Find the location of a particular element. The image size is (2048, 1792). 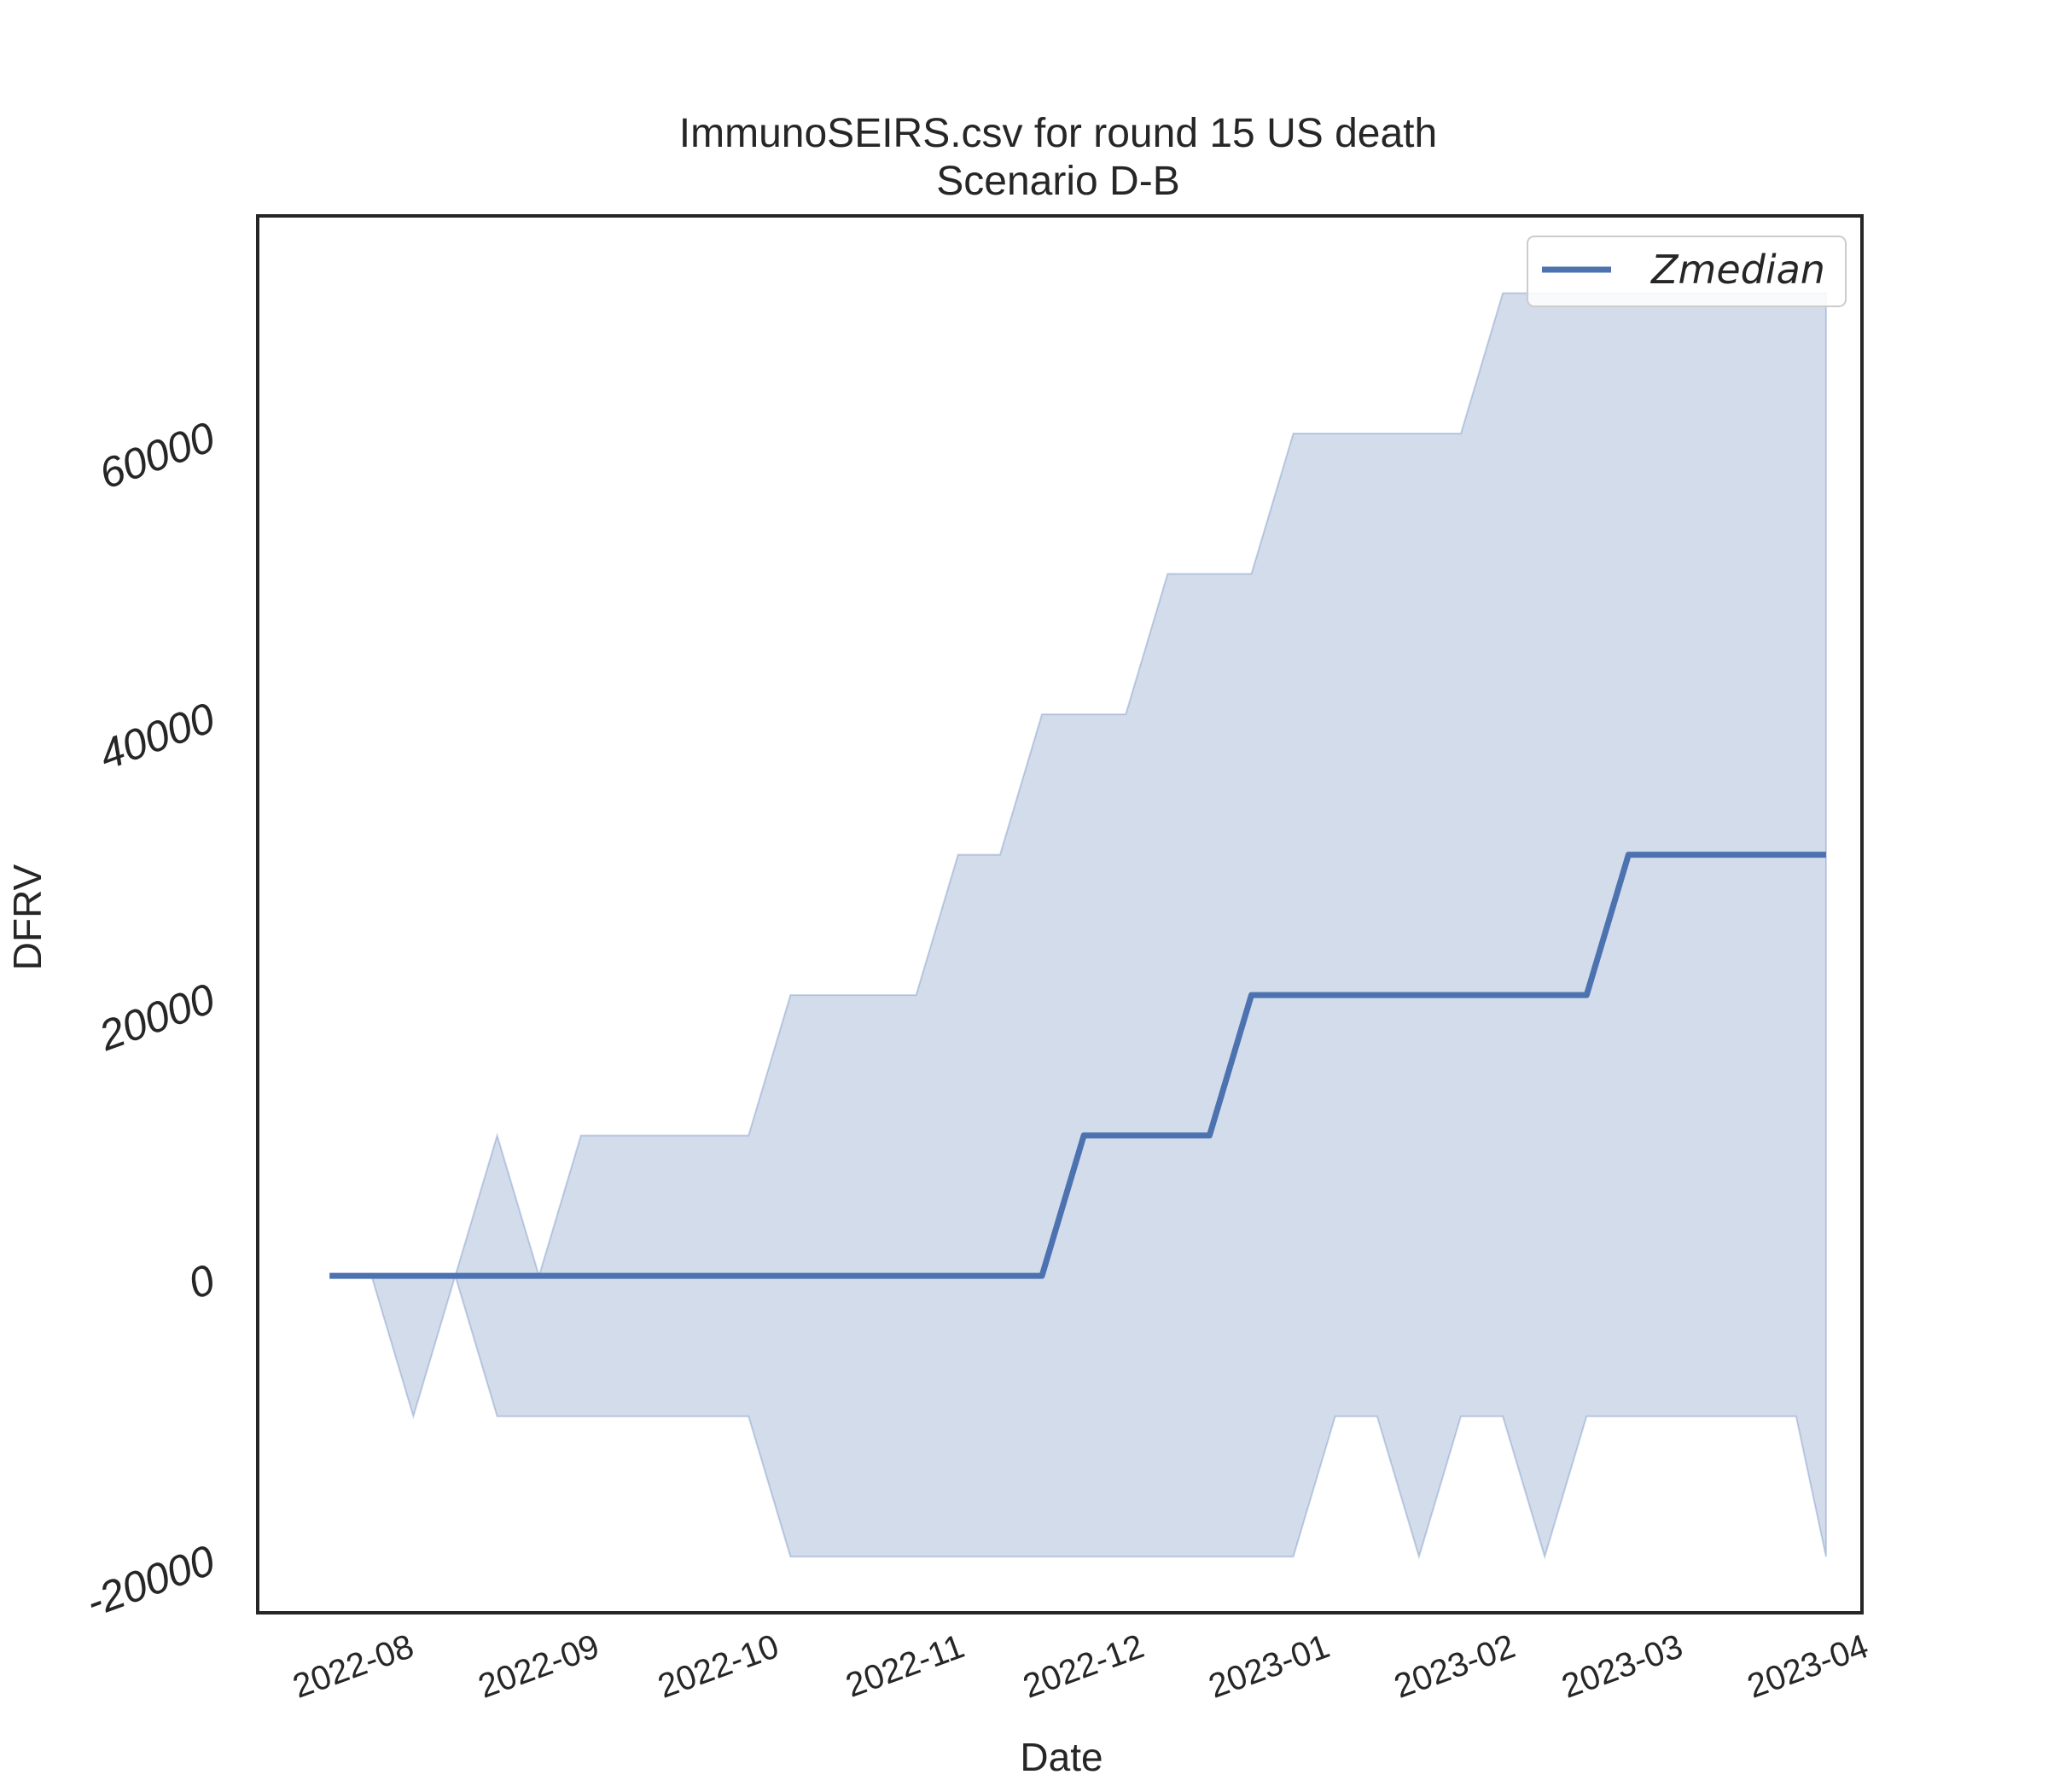

legend: Zmedian is located at coordinates (1687, 271).